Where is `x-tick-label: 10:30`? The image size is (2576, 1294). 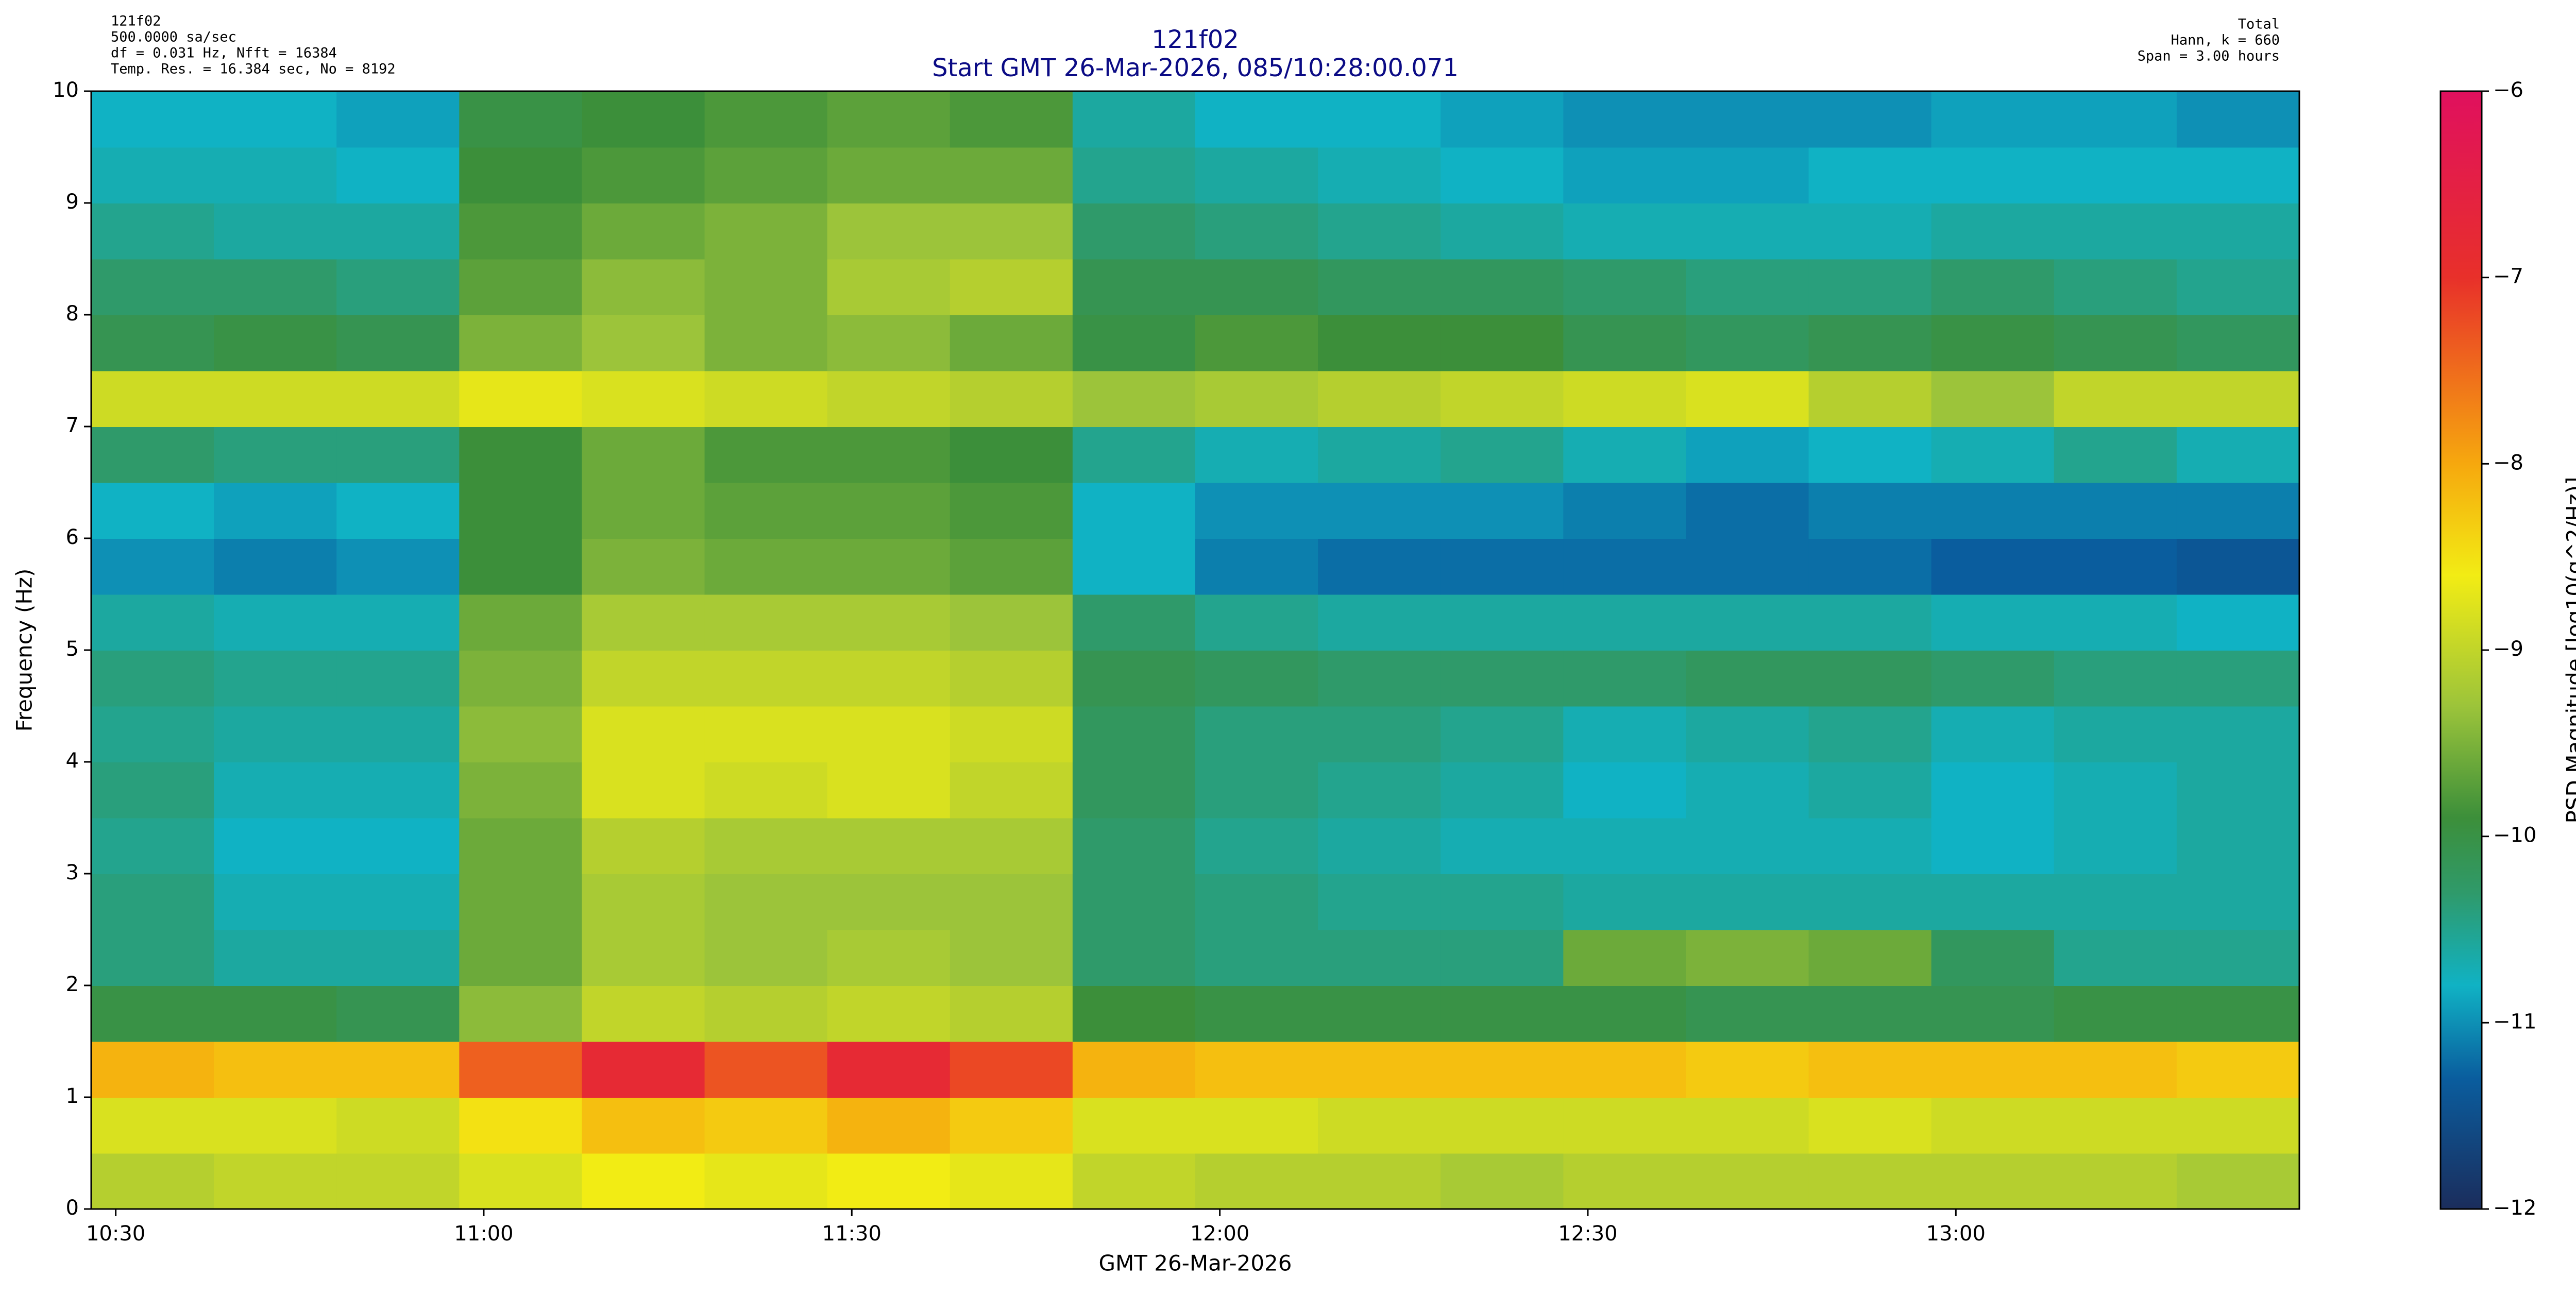
x-tick-label: 10:30 is located at coordinates (115, 1234).